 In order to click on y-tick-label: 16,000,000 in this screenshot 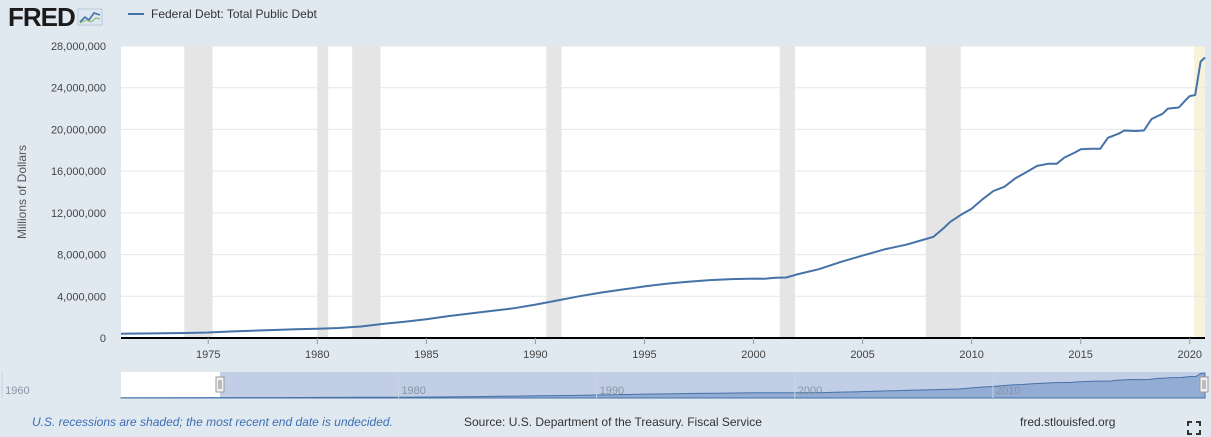, I will do `click(78, 172)`.